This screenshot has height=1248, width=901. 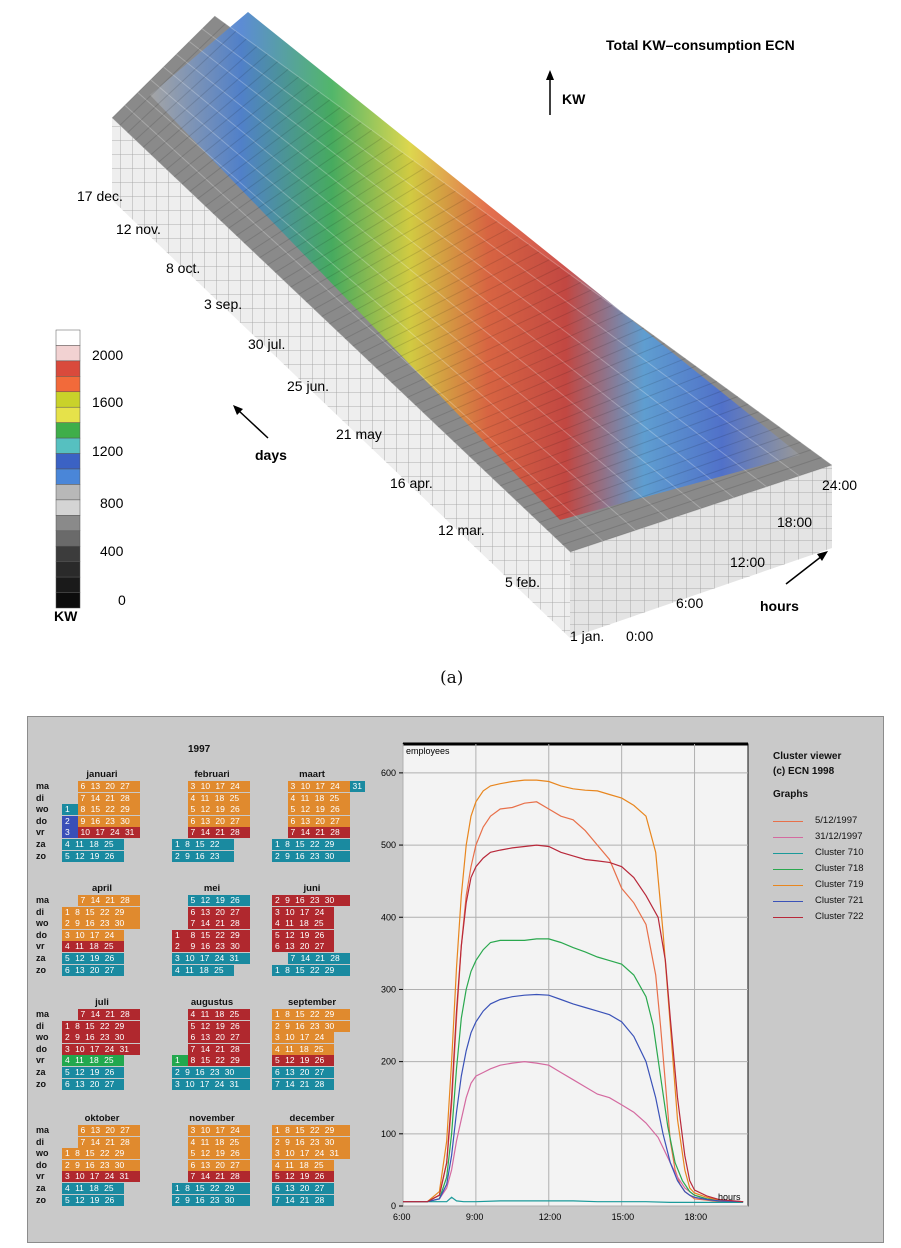 What do you see at coordinates (211, 958) in the screenshot?
I see `calendar-week-cells: 3 10 17 24 31` at bounding box center [211, 958].